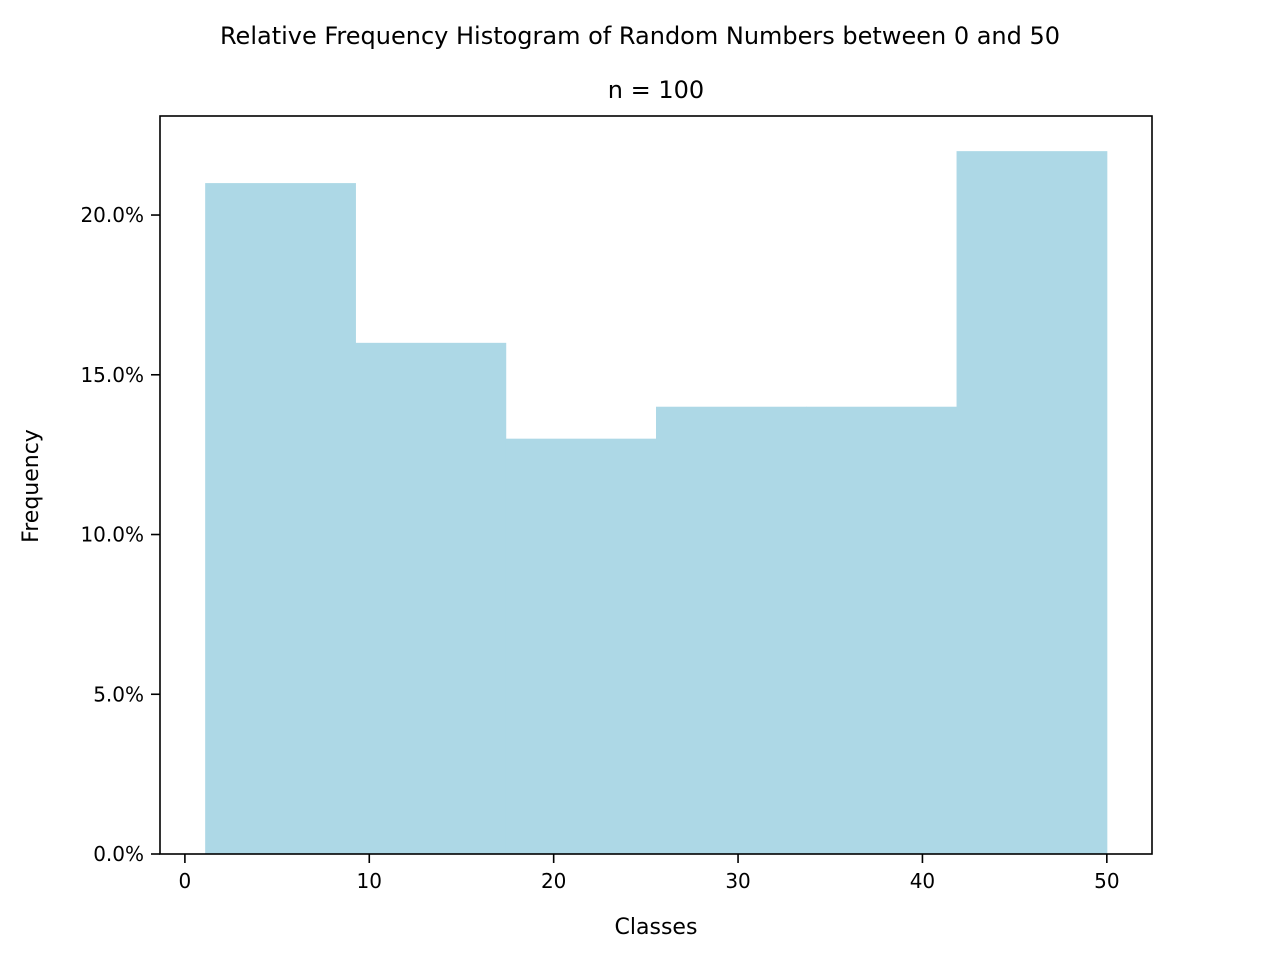 The image size is (1280, 964). What do you see at coordinates (112, 215) in the screenshot?
I see `y-tick-label: 20.0%` at bounding box center [112, 215].